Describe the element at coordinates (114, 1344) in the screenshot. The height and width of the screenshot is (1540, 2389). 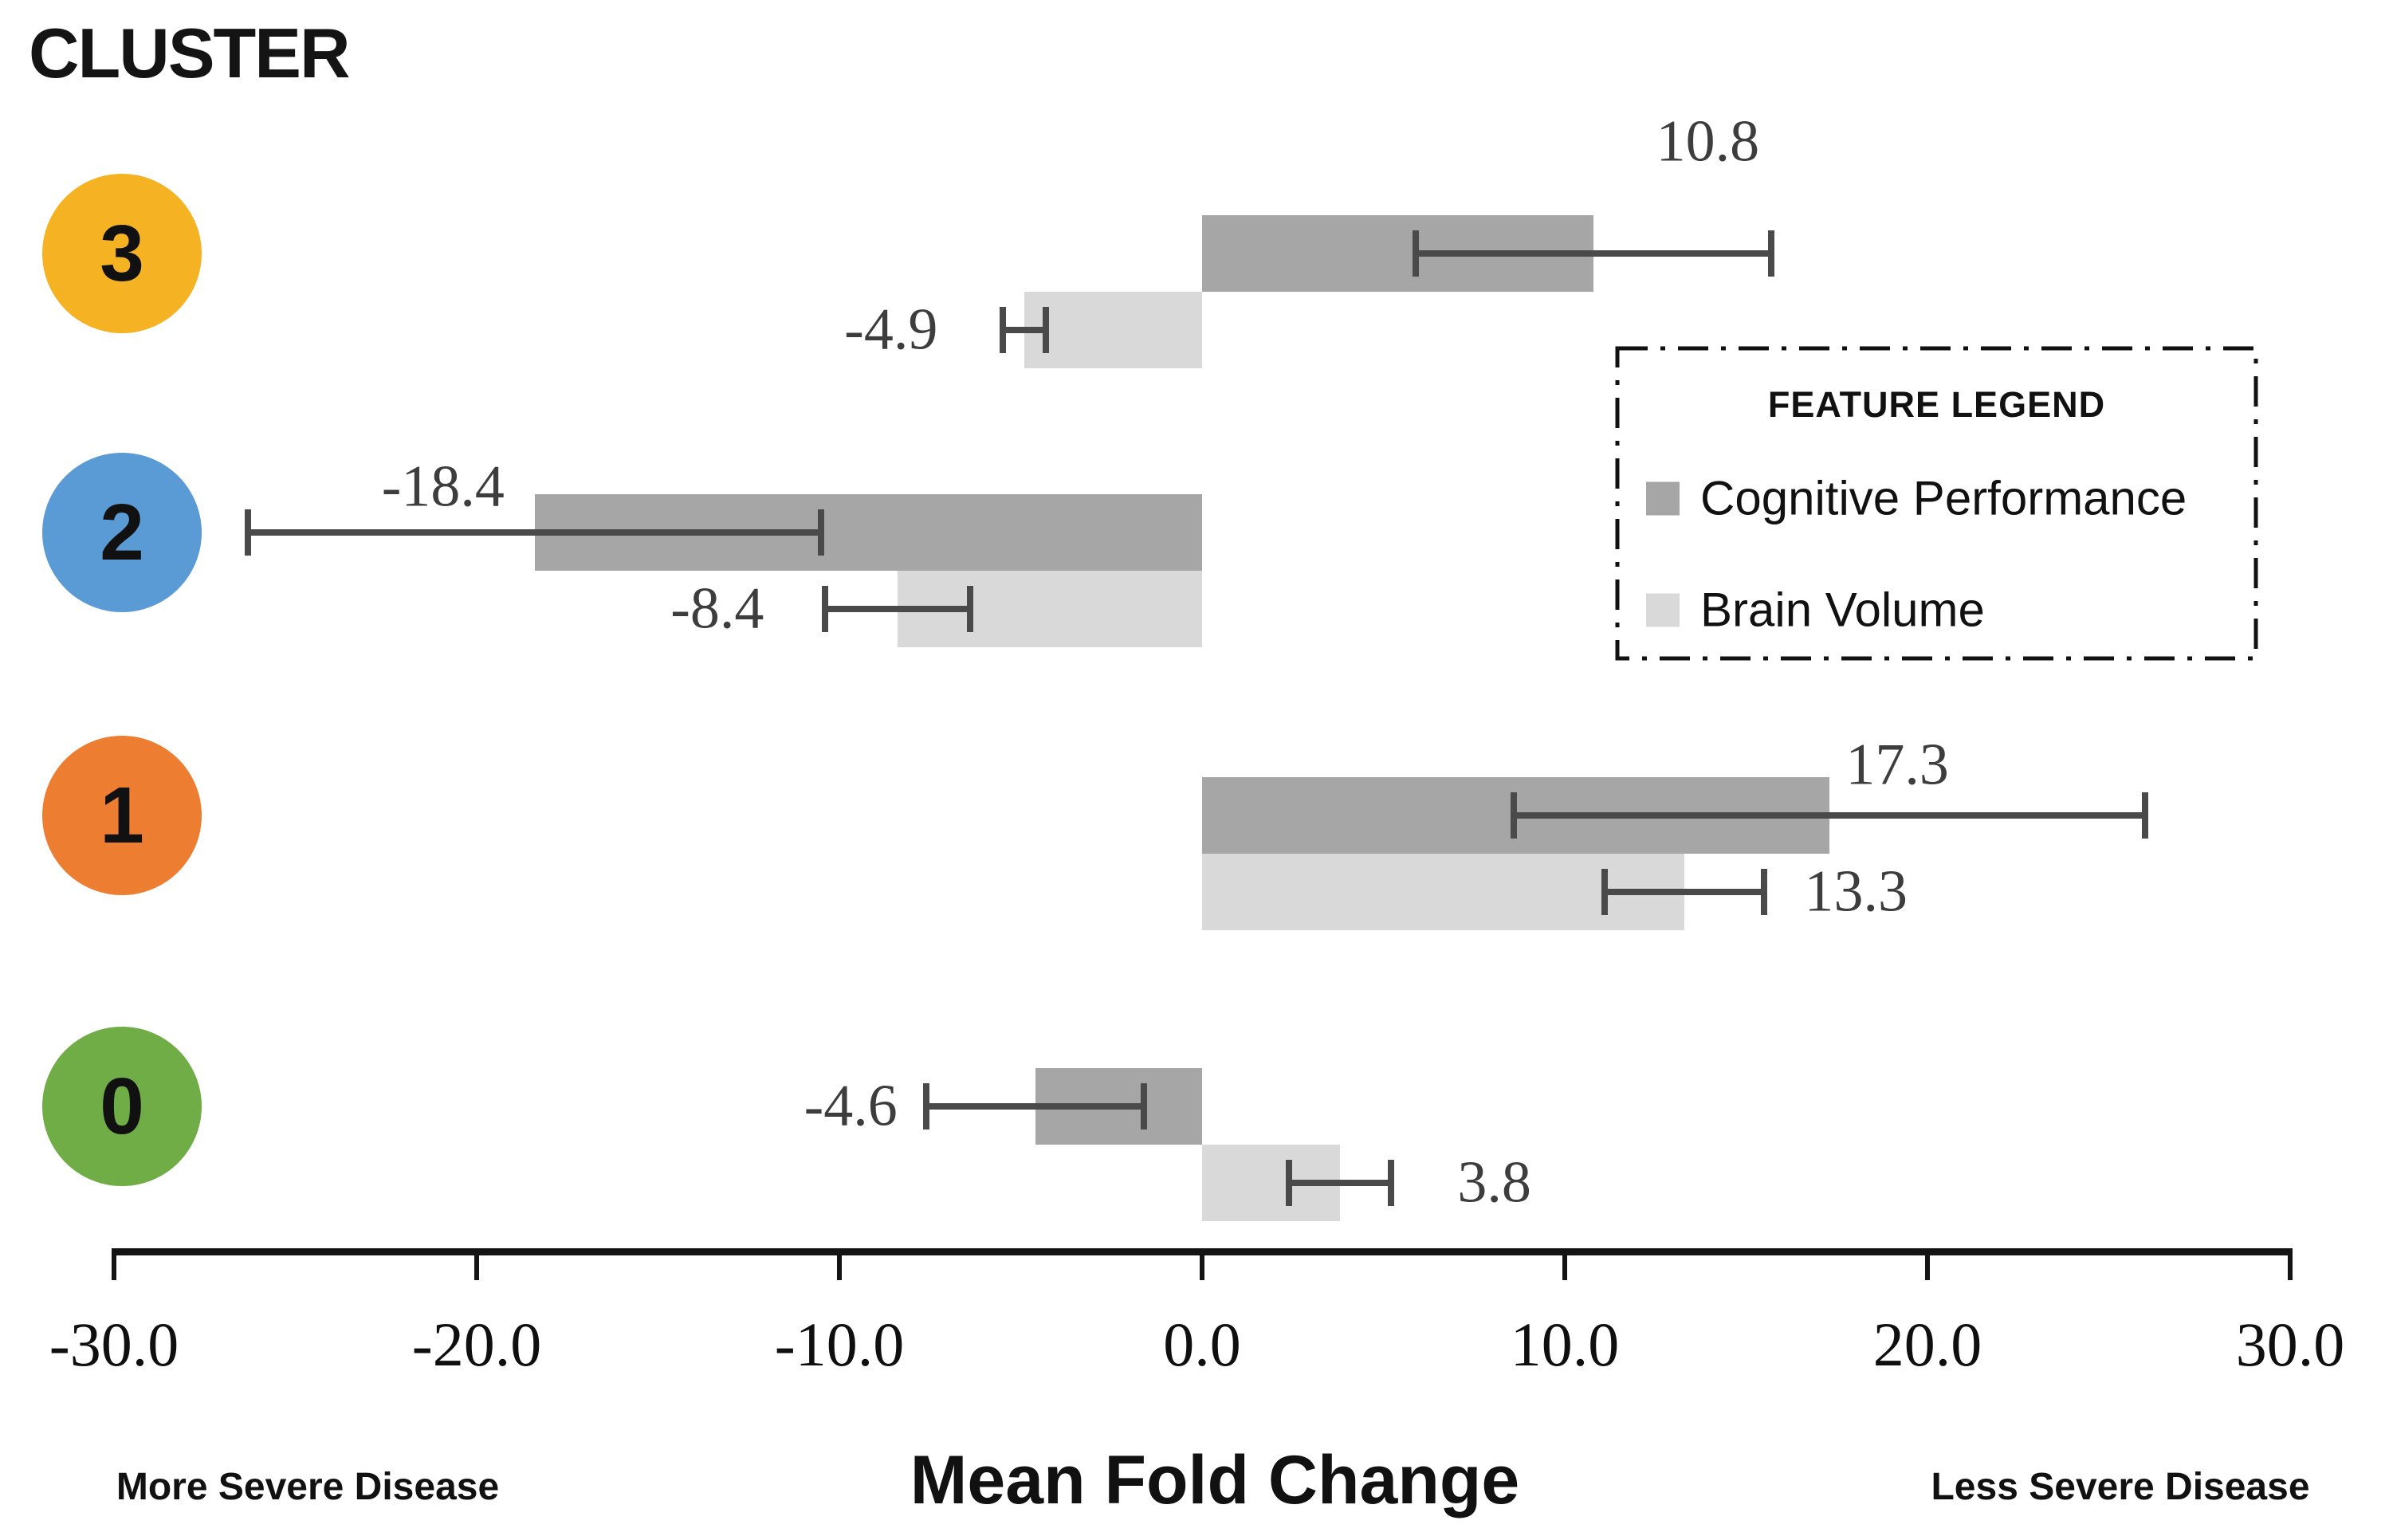
I see `axis-tick-label: -30.0` at that location.